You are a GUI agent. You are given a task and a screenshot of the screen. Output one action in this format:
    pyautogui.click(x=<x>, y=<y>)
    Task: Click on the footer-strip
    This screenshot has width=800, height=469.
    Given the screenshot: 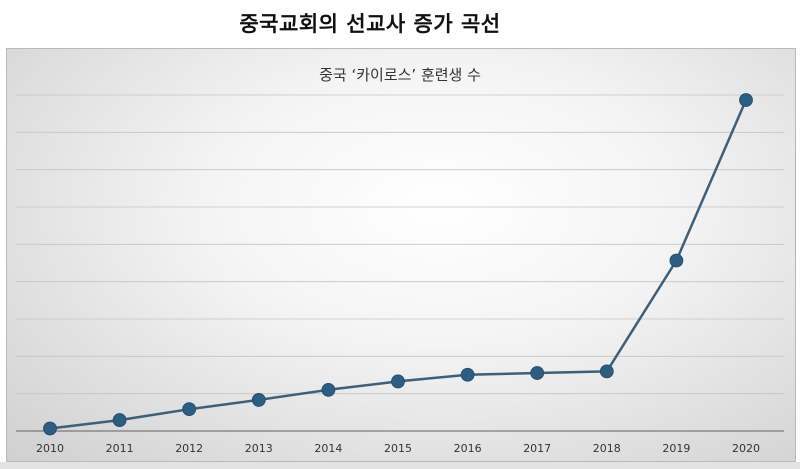 What is the action you would take?
    pyautogui.click(x=400, y=465)
    